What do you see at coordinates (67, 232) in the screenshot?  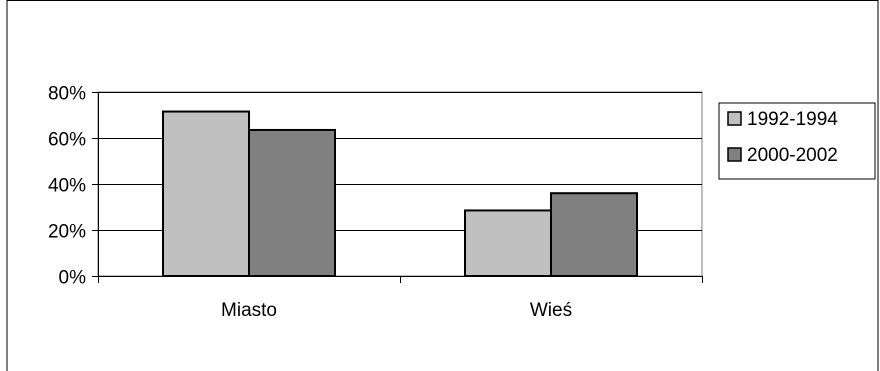 I see `y-tick-label: 20%` at bounding box center [67, 232].